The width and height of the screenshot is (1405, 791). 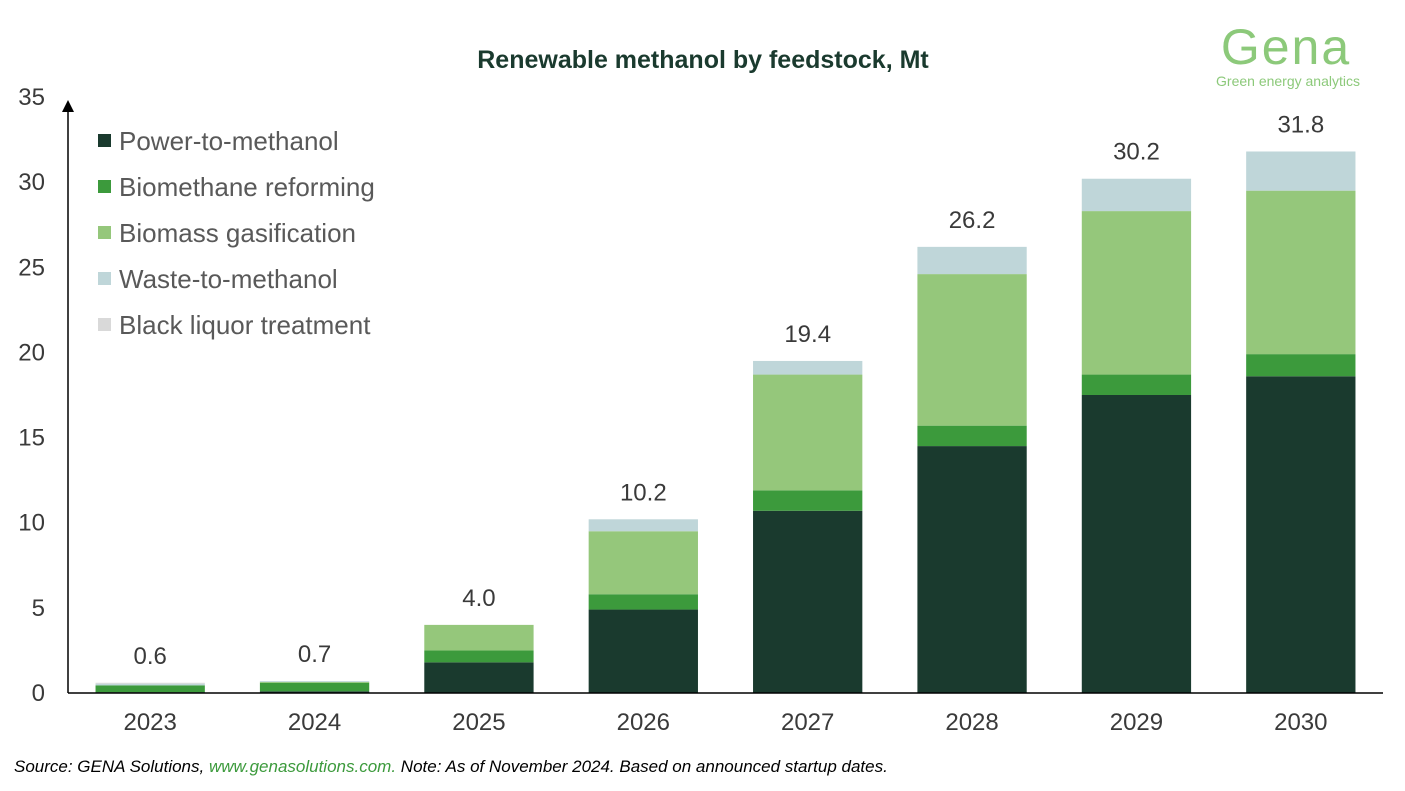 I want to click on bar-stack-2026, so click(x=643, y=606).